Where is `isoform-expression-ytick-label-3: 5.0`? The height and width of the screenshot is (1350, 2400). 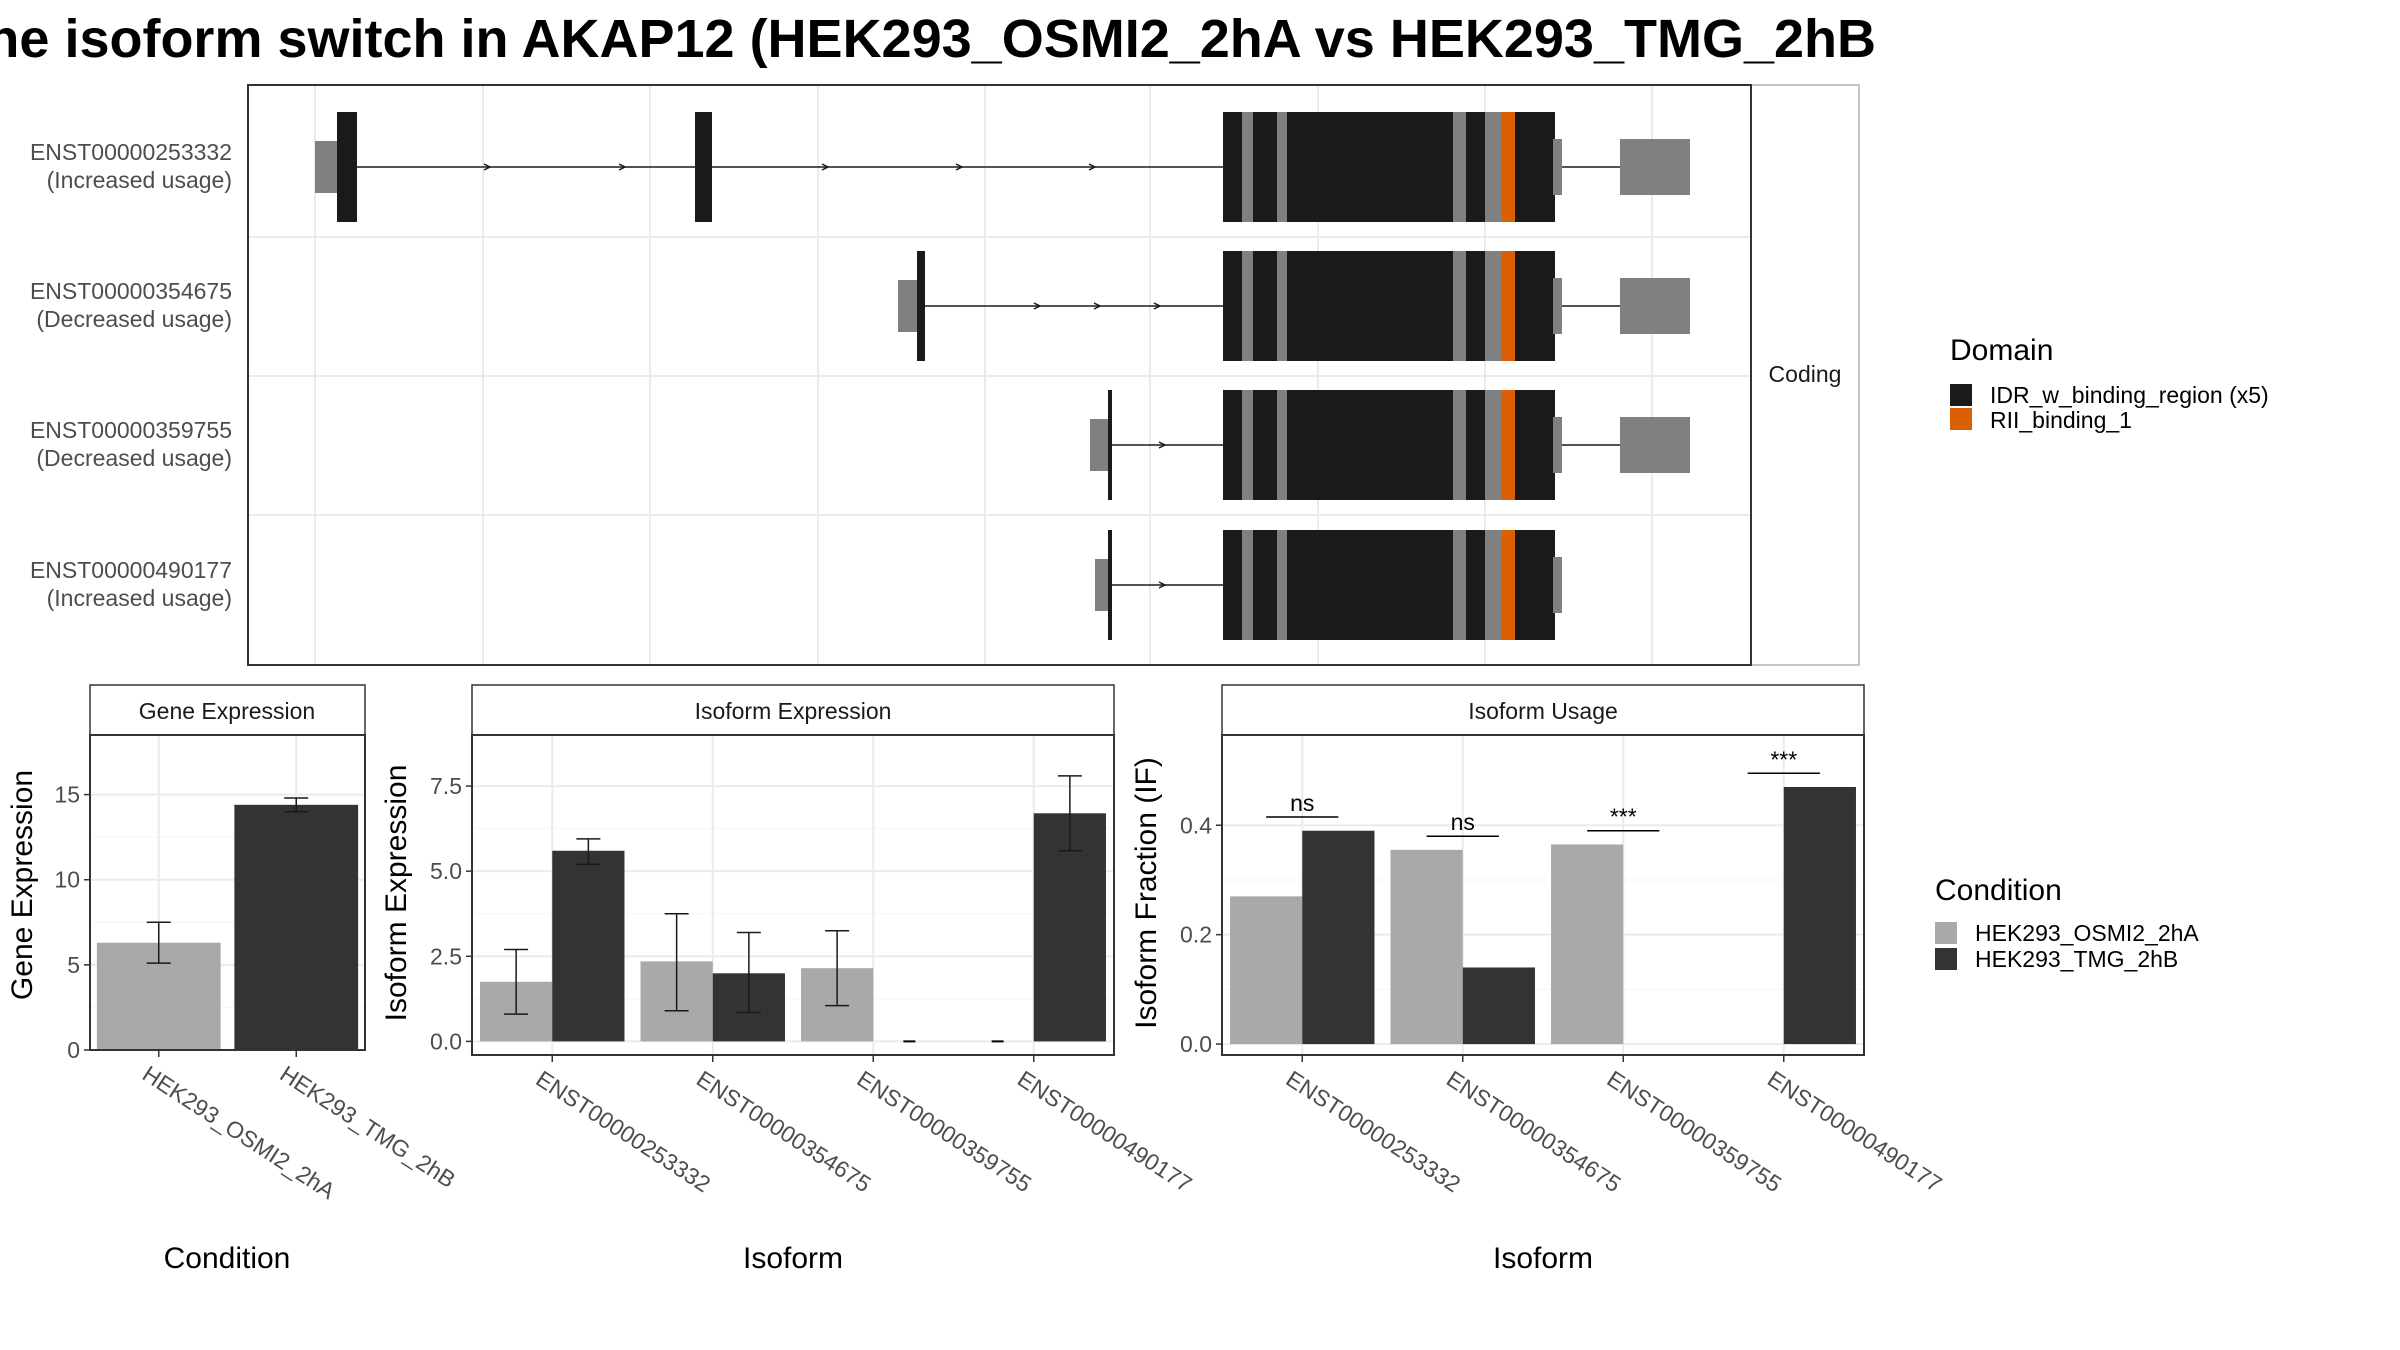
isoform-expression-ytick-label-3: 5.0 is located at coordinates (446, 871).